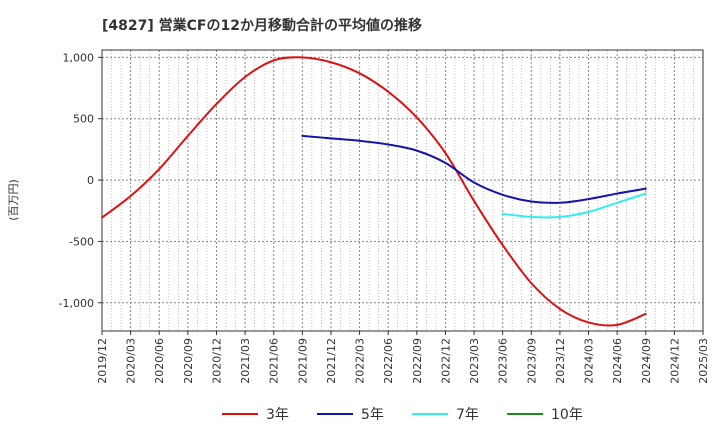 This screenshot has width=720, height=440. Describe the element at coordinates (388, 361) in the screenshot. I see `x-tick-label: 2022/06` at that location.